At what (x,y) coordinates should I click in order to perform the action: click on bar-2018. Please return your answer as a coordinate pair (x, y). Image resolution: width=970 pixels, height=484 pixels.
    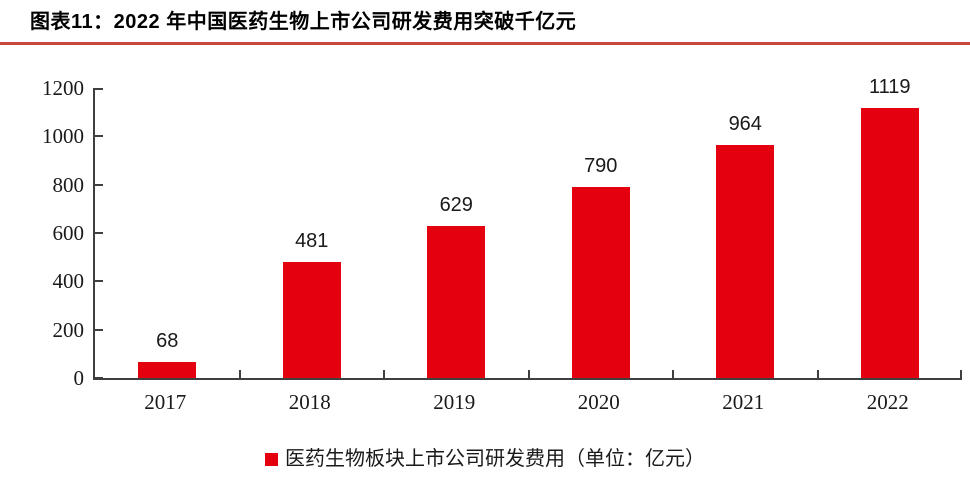
    Looking at the image, I should click on (311, 320).